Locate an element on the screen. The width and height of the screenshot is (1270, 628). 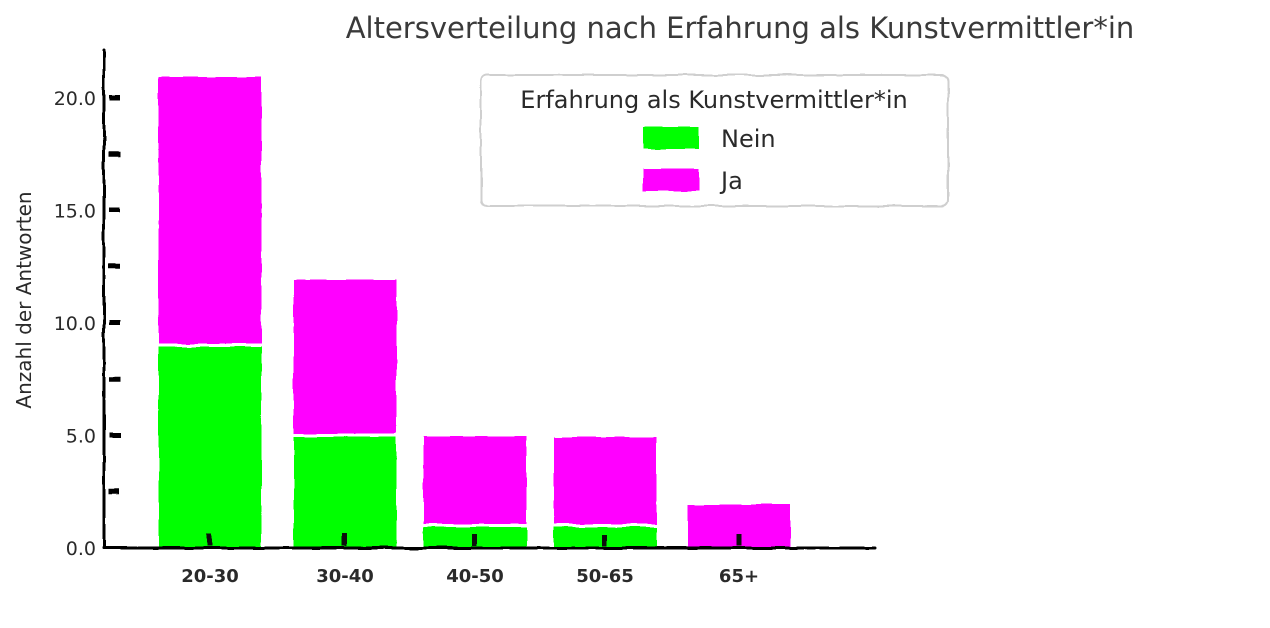
y-tick-label: 20.0 is located at coordinates (75, 99).